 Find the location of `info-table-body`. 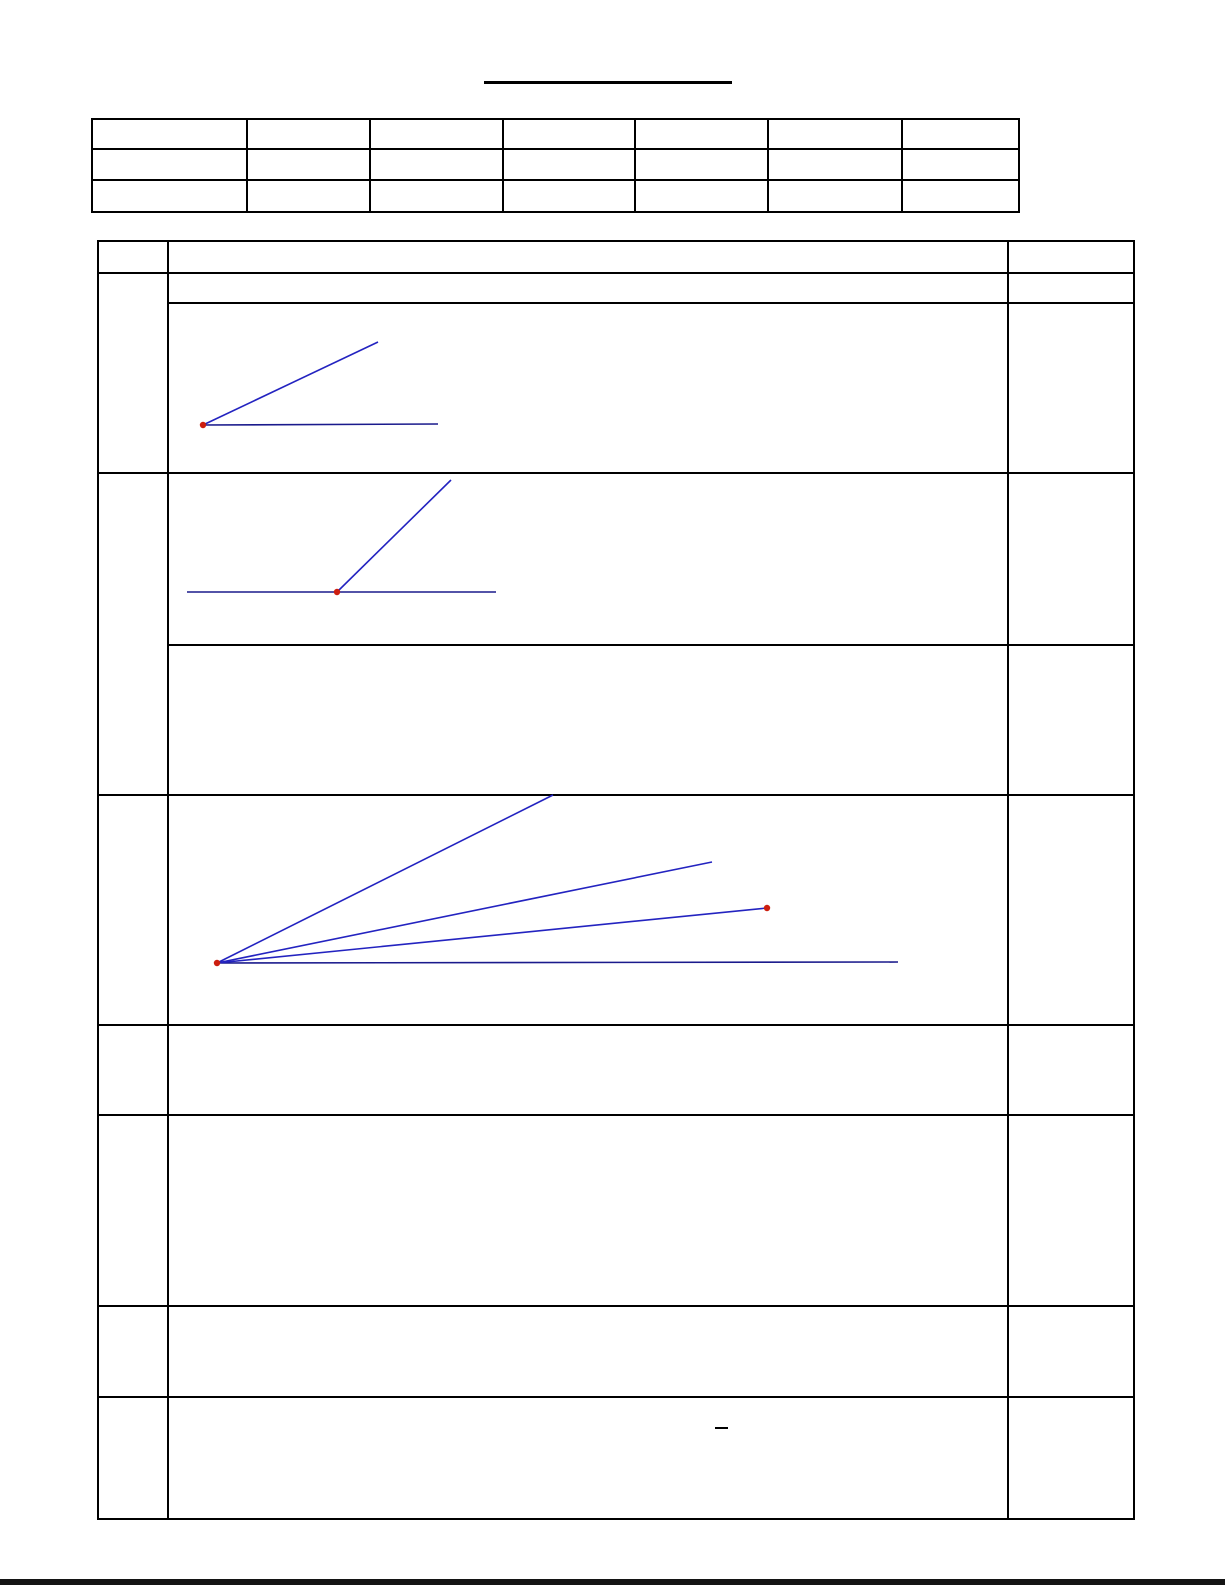

info-table-body is located at coordinates (555, 165).